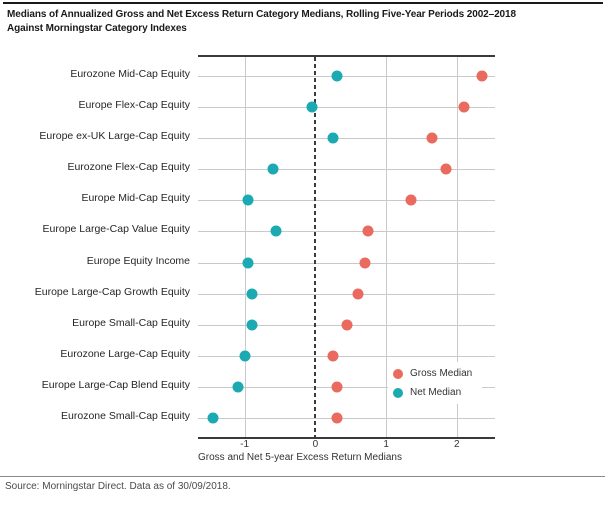  I want to click on legend-item-net: Net Median, so click(432, 392).